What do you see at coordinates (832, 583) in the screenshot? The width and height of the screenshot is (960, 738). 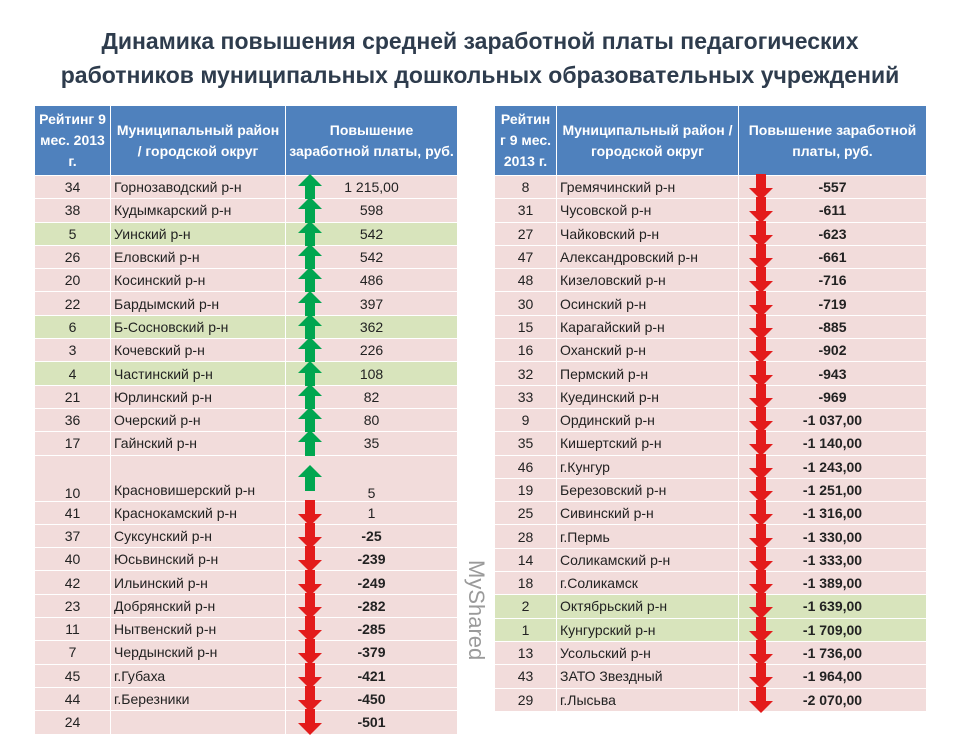 I see `increase-value: -1 389,00` at bounding box center [832, 583].